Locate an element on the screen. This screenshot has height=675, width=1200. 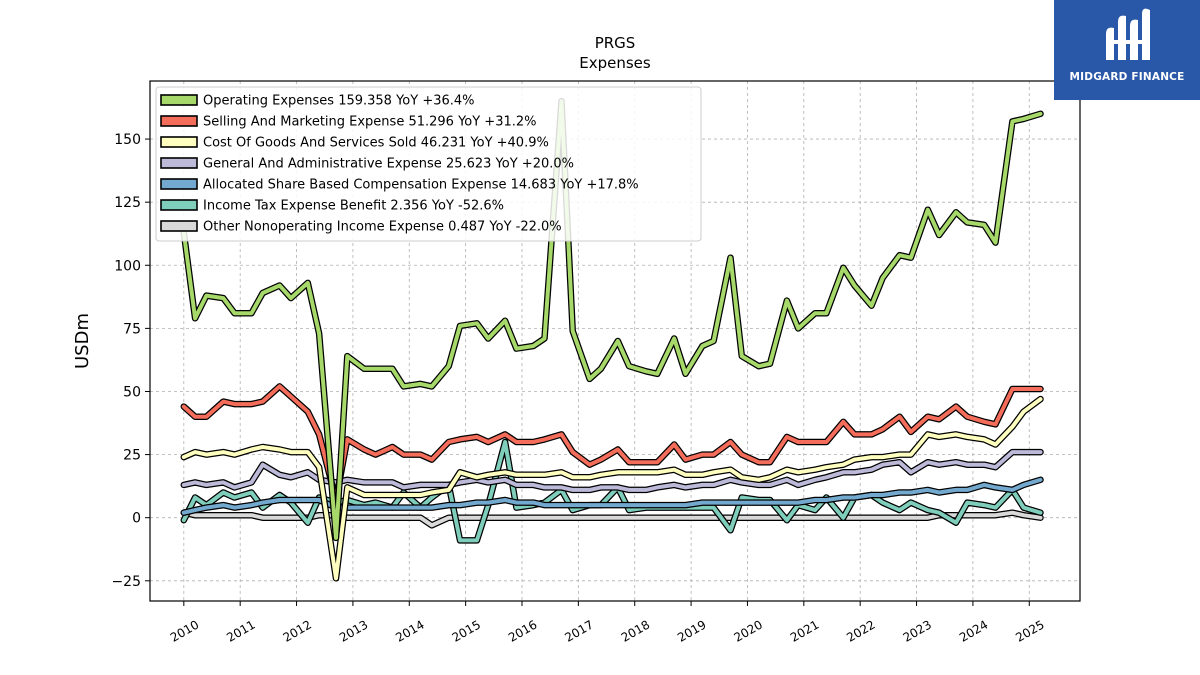
x-tick-label: 2013 is located at coordinates (353, 630).